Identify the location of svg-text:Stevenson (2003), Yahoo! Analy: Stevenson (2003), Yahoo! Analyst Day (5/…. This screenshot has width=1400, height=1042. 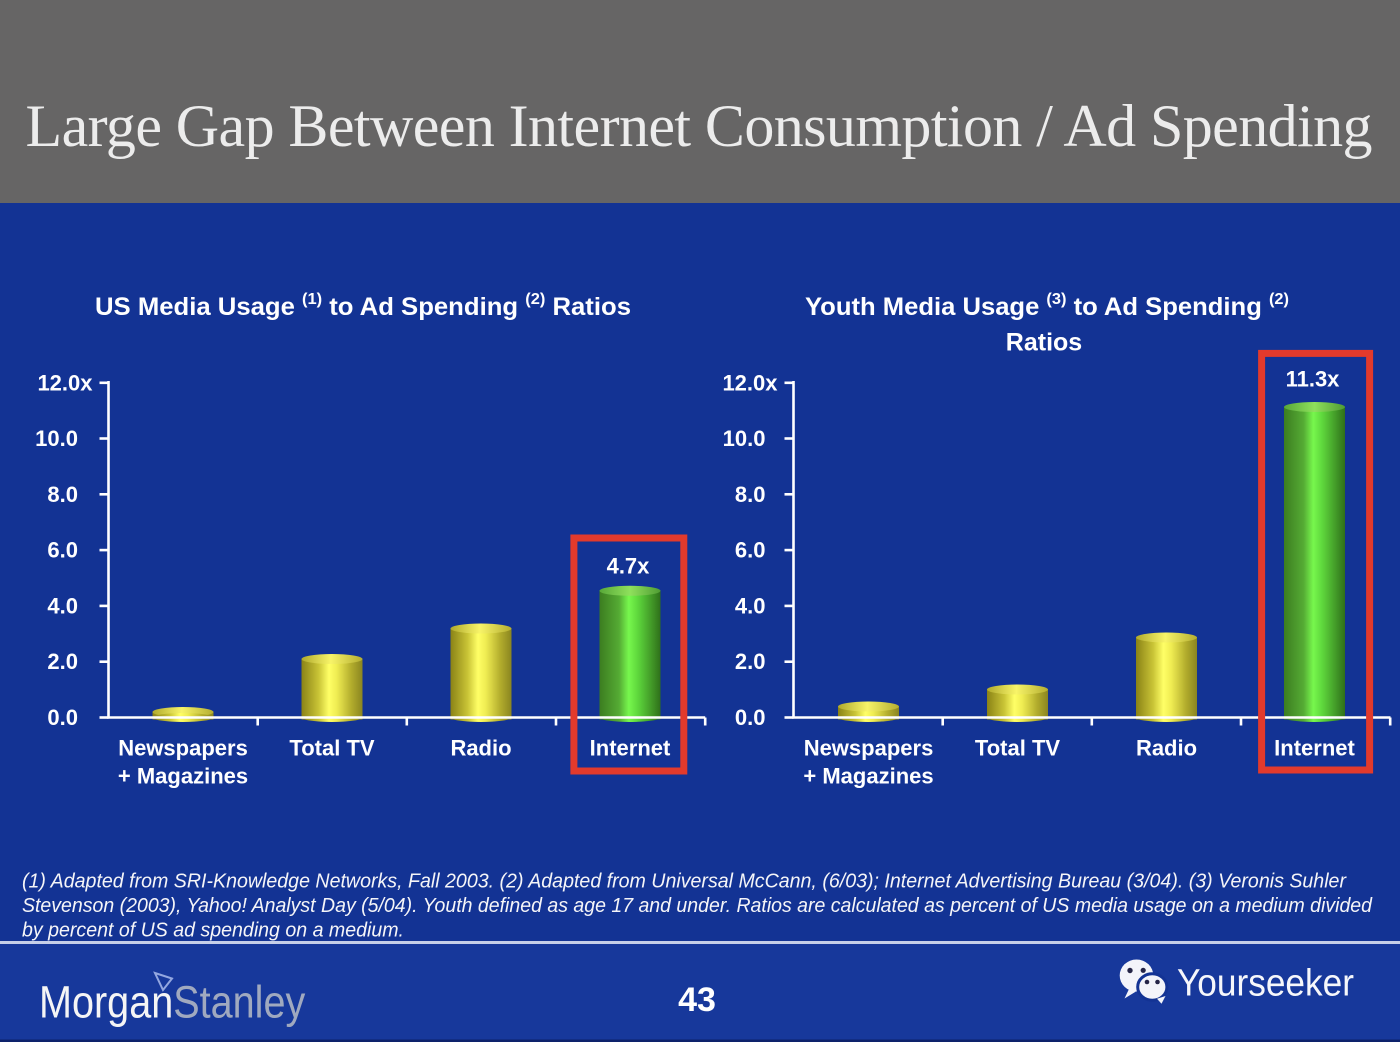
(697, 905).